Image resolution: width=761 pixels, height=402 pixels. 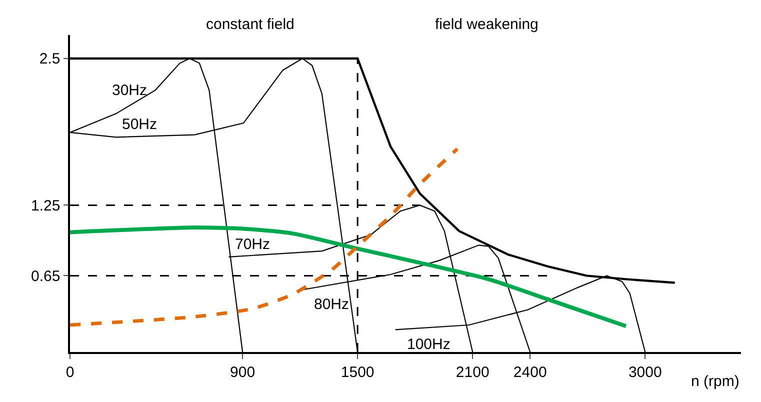 I want to click on x-tick-label: 900, so click(x=243, y=372).